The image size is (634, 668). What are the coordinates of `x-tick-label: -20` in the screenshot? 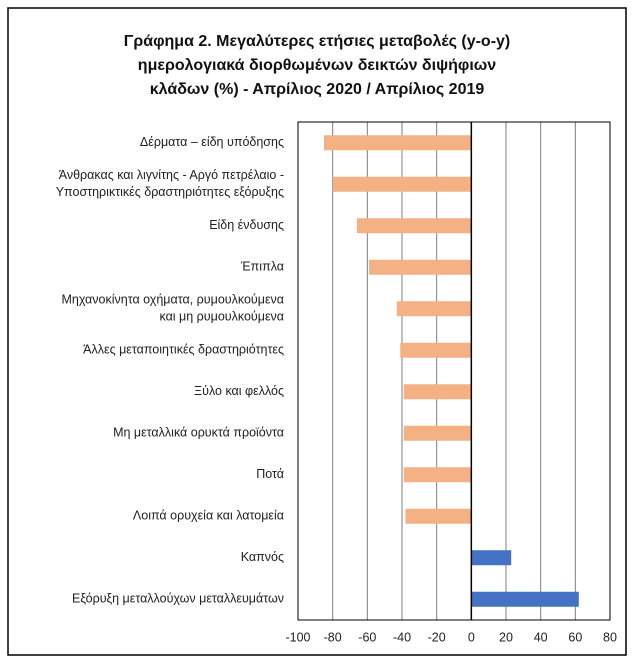 It's located at (437, 637).